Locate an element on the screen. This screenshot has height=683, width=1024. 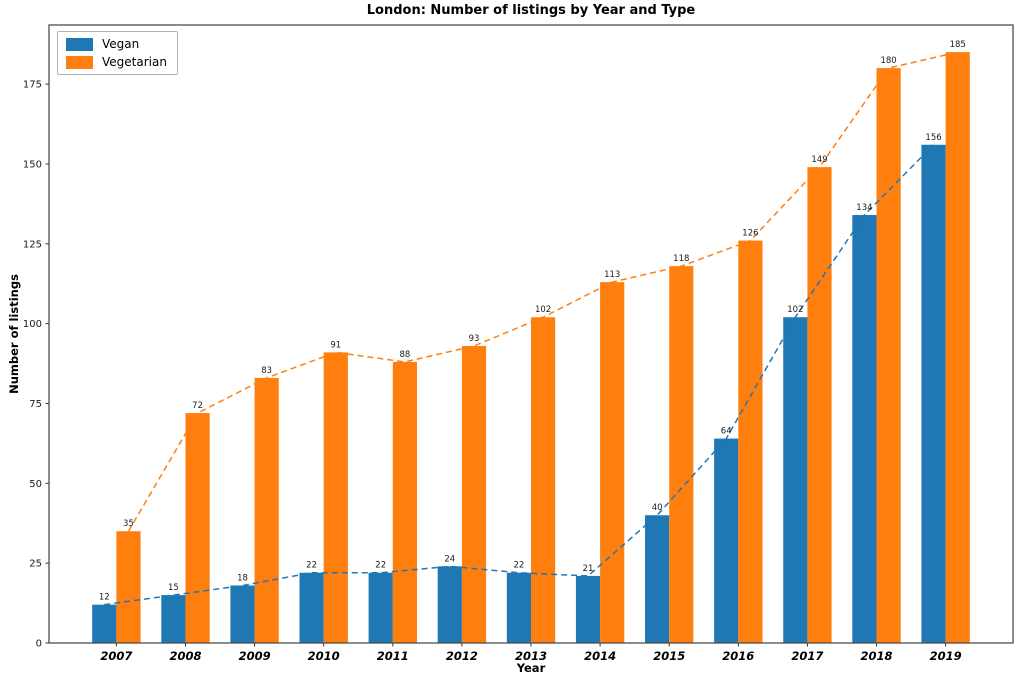
bar-vegan-2007 is located at coordinates (104, 623).